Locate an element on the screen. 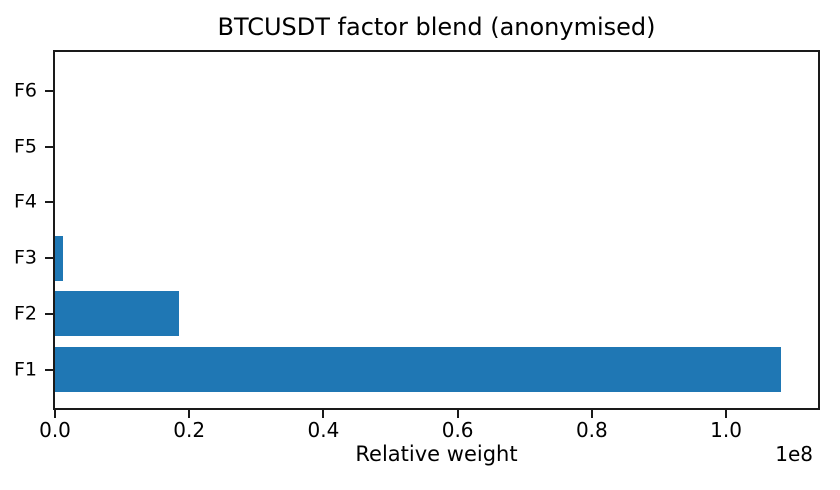 Image resolution: width=840 pixels, height=490 pixels. x-axis-label: Relative weight is located at coordinates (436, 454).